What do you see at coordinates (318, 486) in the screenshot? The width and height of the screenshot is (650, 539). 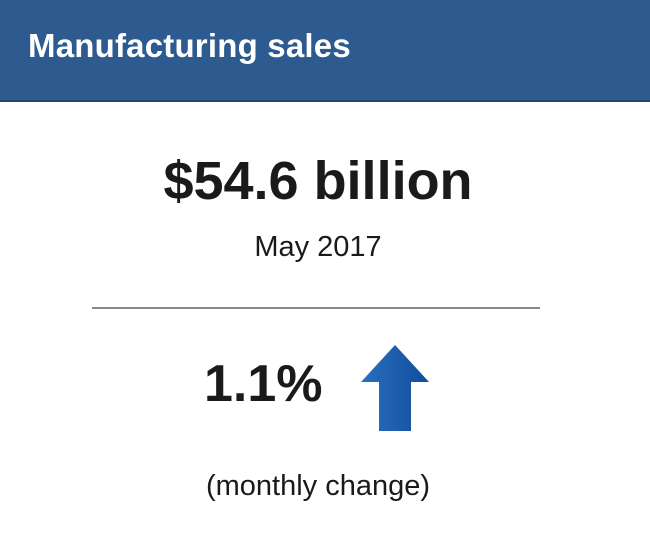 I see `change-note: (monthly change)` at bounding box center [318, 486].